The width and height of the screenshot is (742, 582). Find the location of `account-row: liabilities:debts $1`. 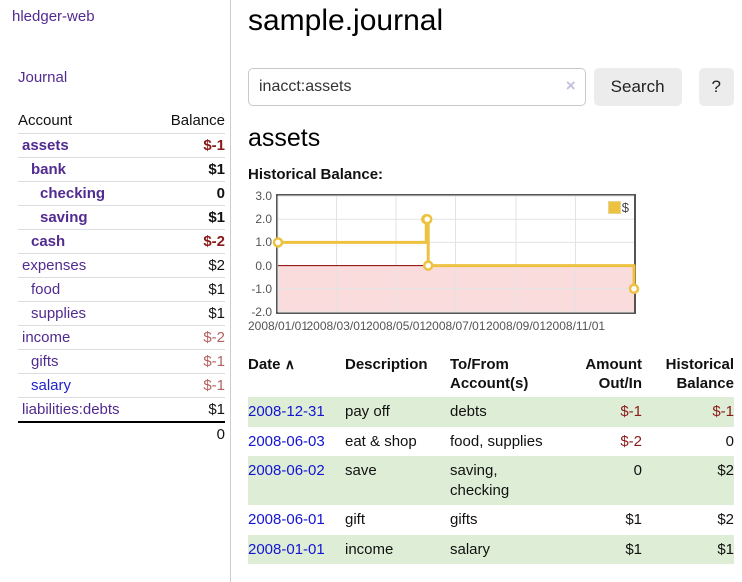

account-row: liabilities:debts $1 is located at coordinates (121, 410).